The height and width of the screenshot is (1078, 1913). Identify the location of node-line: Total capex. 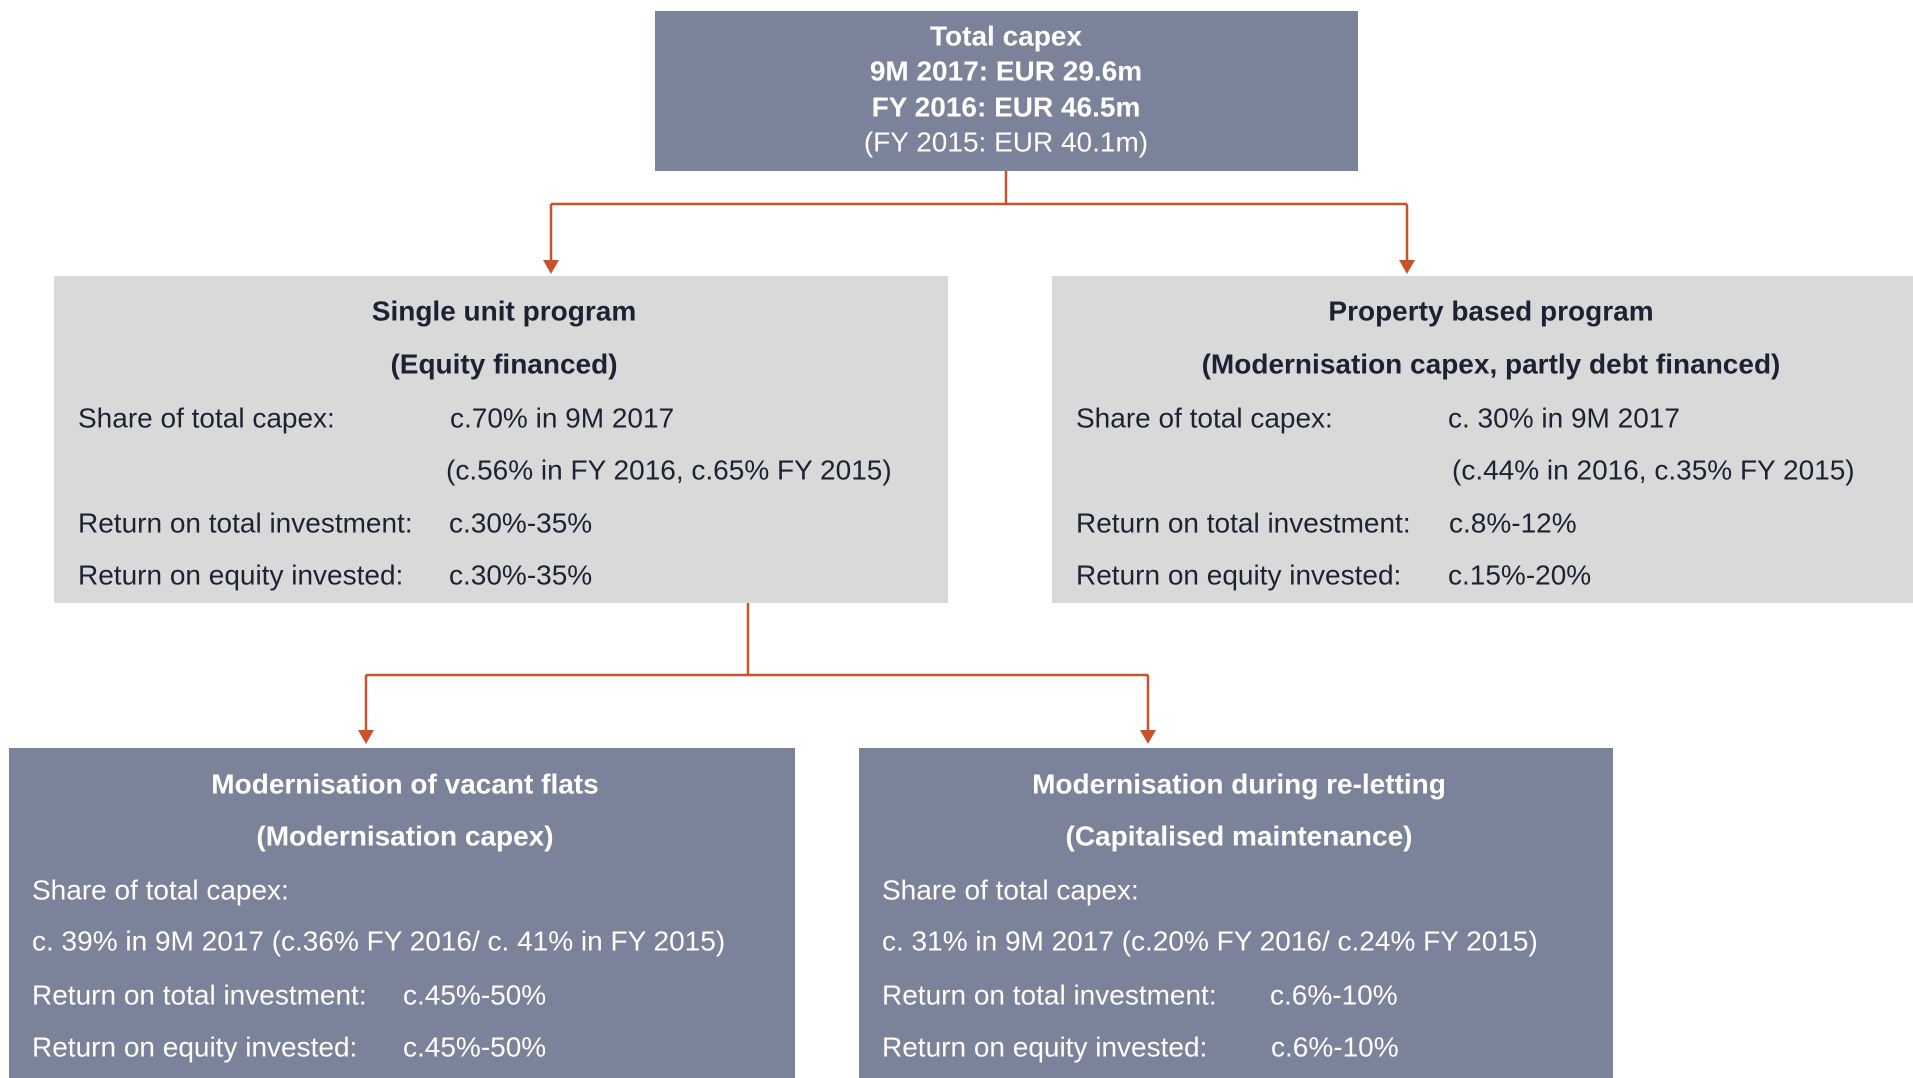
(1006, 35).